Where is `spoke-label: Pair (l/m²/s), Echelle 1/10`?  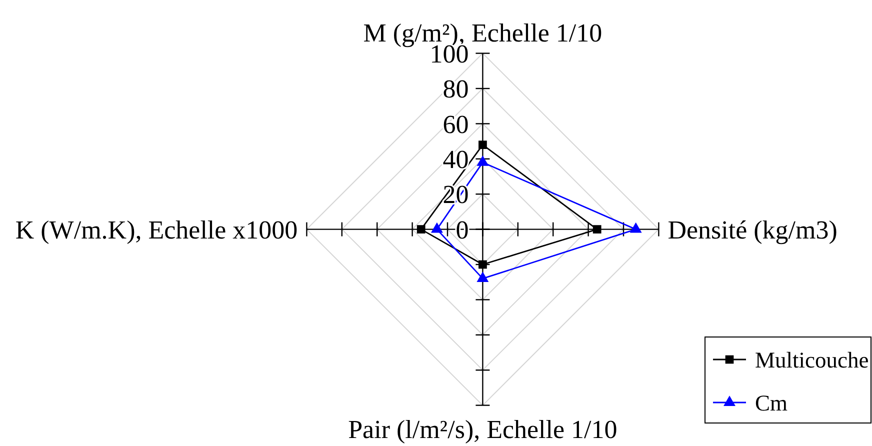 spoke-label: Pair (l/m²/s), Echelle 1/10 is located at coordinates (483, 429).